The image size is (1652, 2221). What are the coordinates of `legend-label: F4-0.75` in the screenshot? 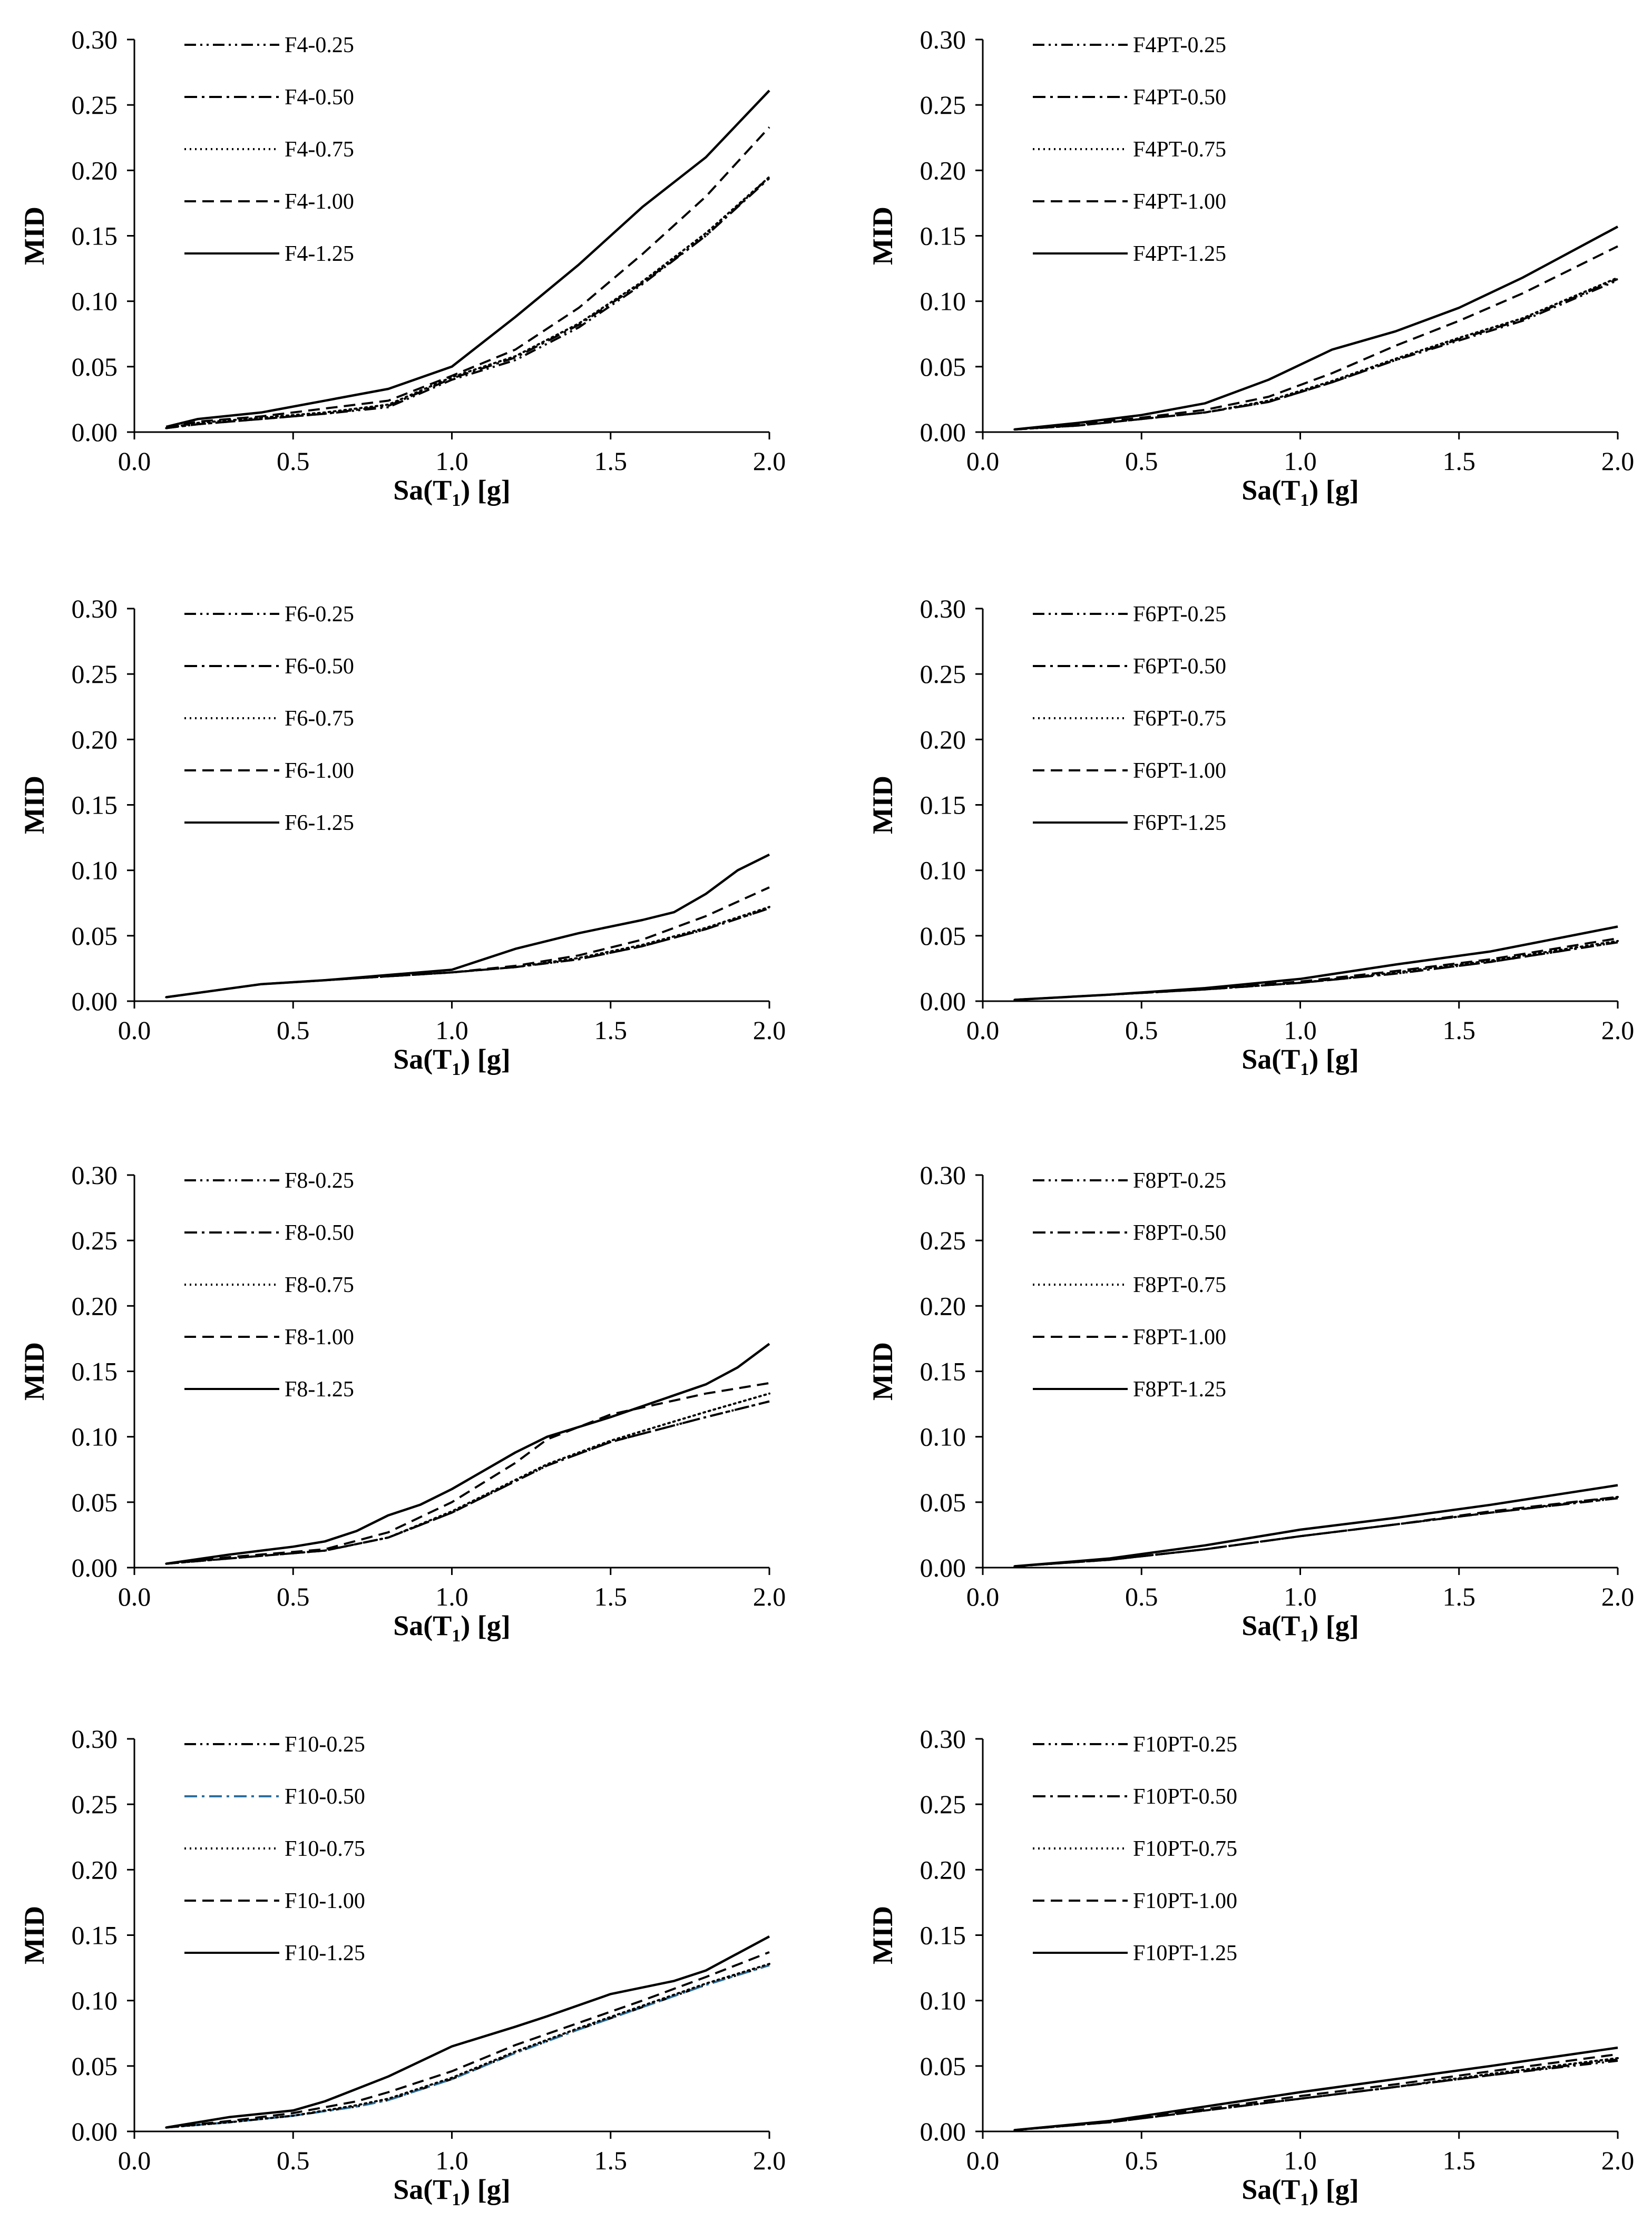 It's located at (319, 150).